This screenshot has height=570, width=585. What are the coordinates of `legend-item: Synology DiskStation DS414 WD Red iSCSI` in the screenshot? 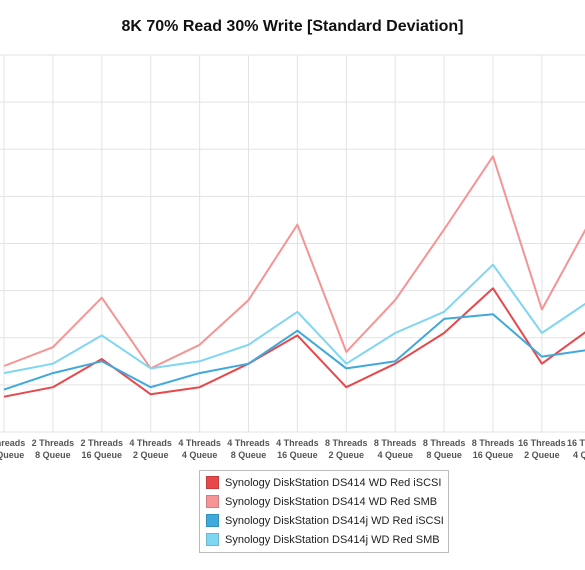 It's located at (324, 482).